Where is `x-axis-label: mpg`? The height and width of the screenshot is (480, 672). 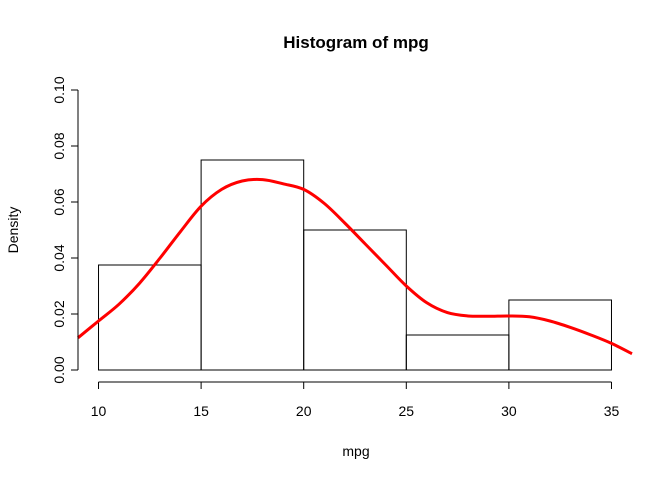 x-axis-label: mpg is located at coordinates (355, 451).